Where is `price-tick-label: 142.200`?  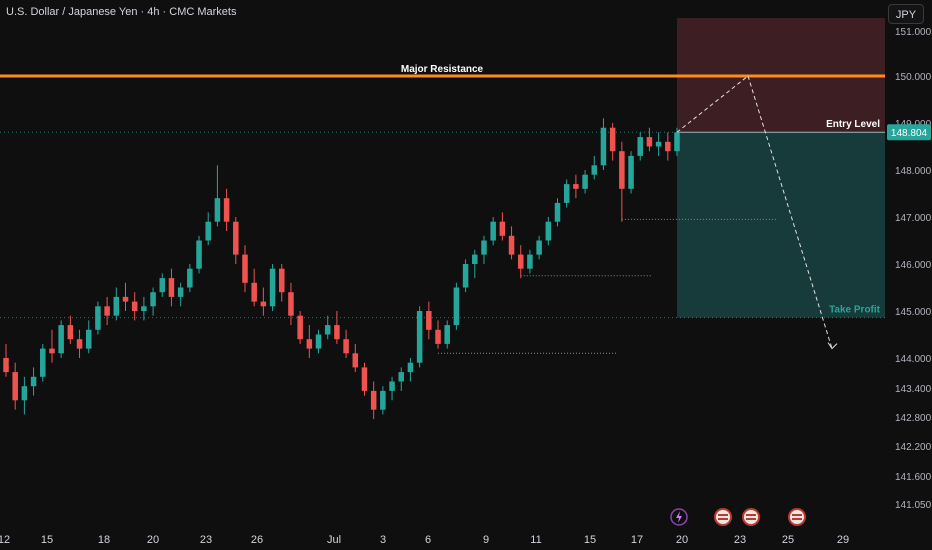
price-tick-label: 142.200 is located at coordinates (913, 447).